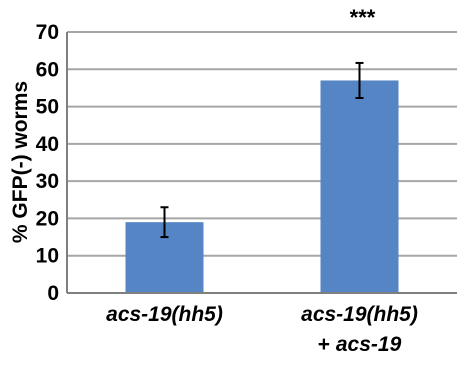 The height and width of the screenshot is (365, 467). What do you see at coordinates (47, 107) in the screenshot?
I see `y-tick-label: 50` at bounding box center [47, 107].